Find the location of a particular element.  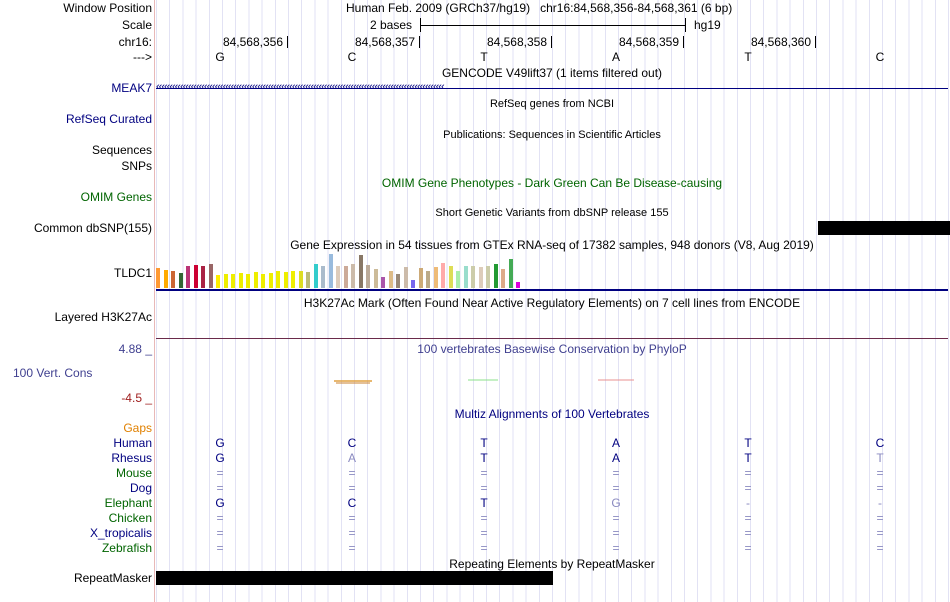

scale-label: Scale is located at coordinates (136, 25).